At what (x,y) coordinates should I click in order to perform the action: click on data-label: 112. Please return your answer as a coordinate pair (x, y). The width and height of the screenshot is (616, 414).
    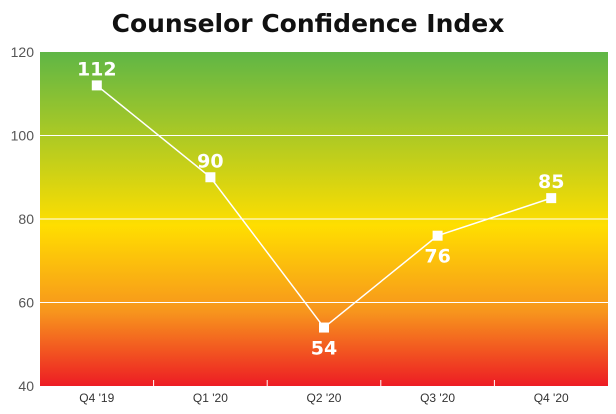
    Looking at the image, I should click on (97, 69).